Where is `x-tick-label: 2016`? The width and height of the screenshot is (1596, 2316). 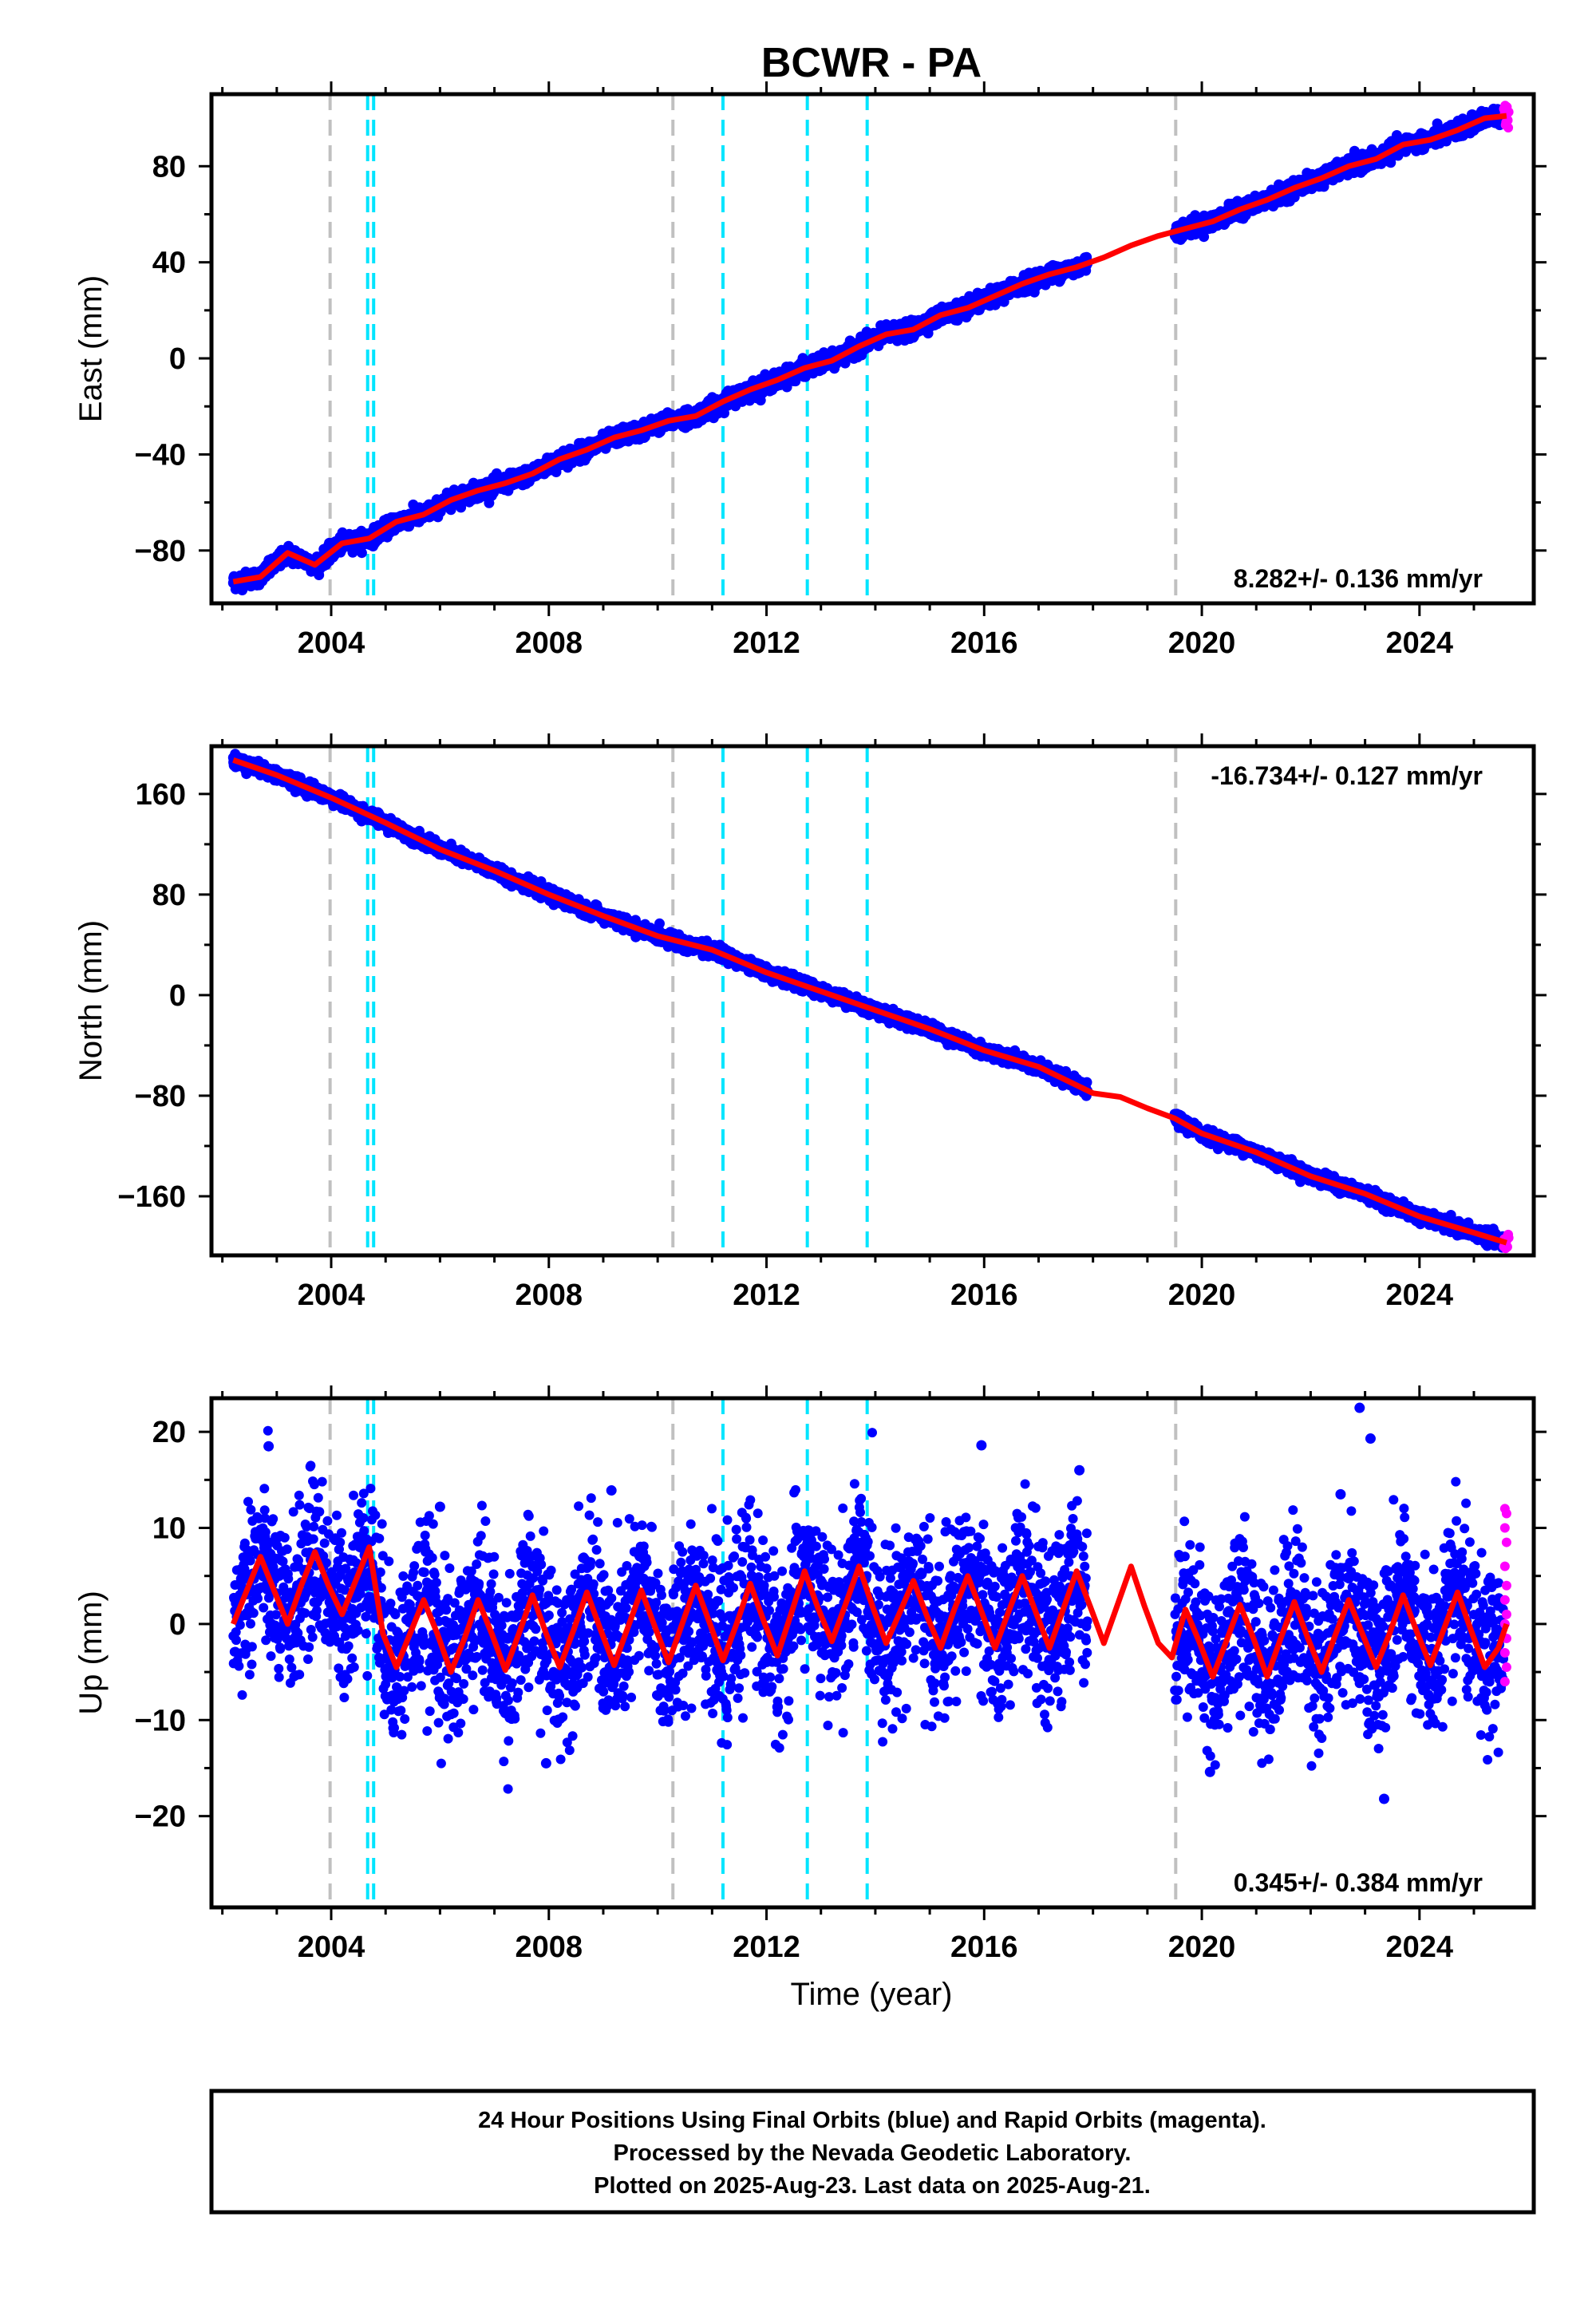 x-tick-label: 2016 is located at coordinates (984, 643).